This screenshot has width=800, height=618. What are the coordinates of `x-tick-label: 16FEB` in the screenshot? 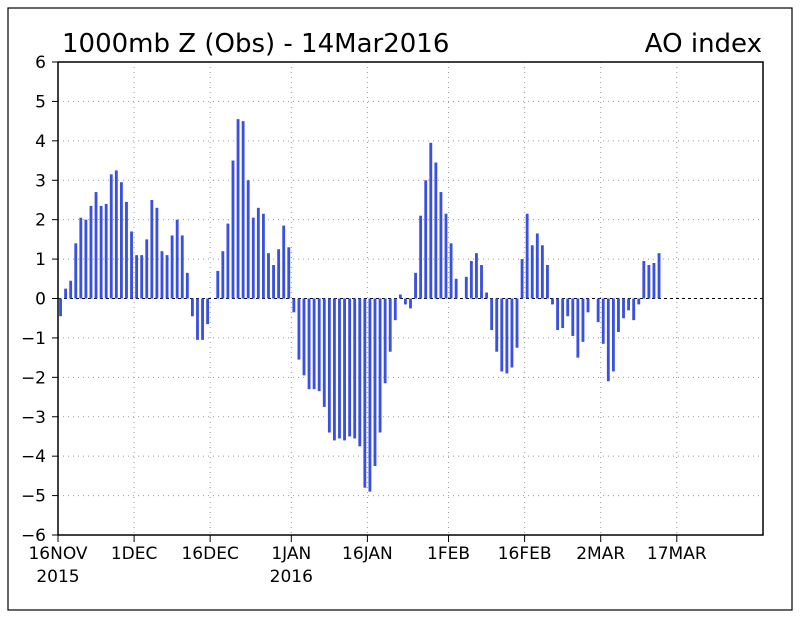 It's located at (525, 554).